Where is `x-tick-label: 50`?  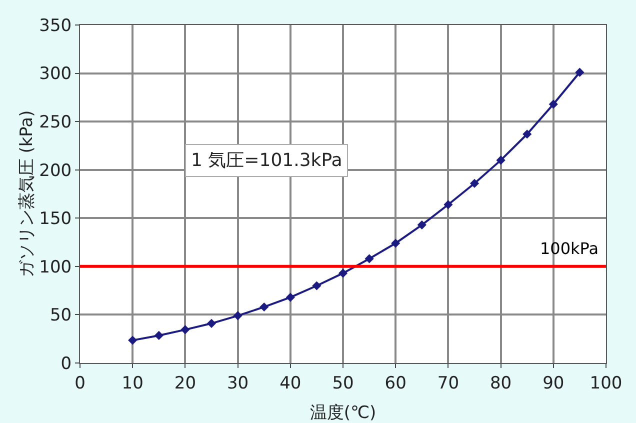 x-tick-label: 50 is located at coordinates (343, 383).